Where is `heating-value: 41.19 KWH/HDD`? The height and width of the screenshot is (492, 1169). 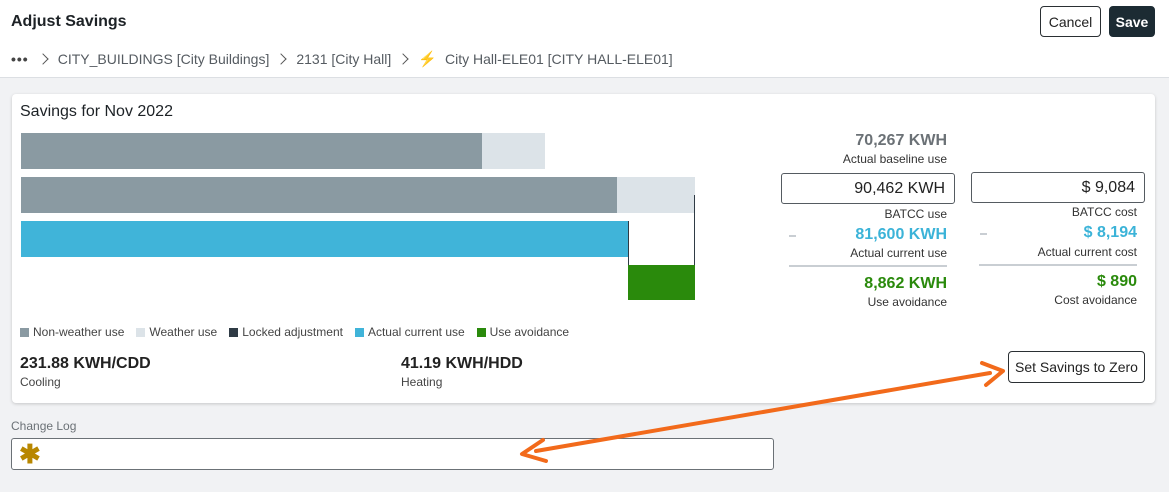 heating-value: 41.19 KWH/HDD is located at coordinates (462, 363).